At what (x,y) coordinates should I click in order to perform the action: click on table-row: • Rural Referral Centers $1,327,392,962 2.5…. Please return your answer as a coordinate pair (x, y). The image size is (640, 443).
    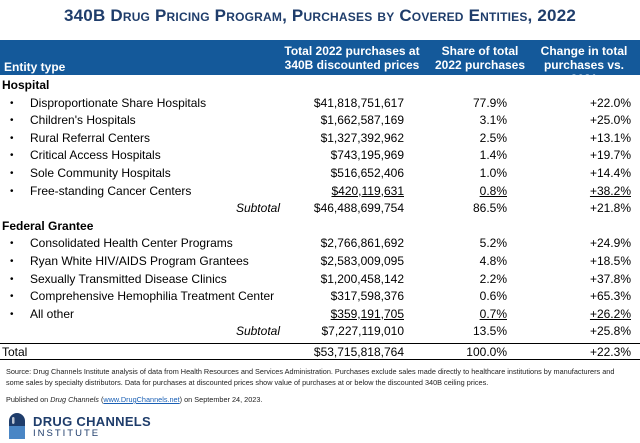
    Looking at the image, I should click on (320, 139).